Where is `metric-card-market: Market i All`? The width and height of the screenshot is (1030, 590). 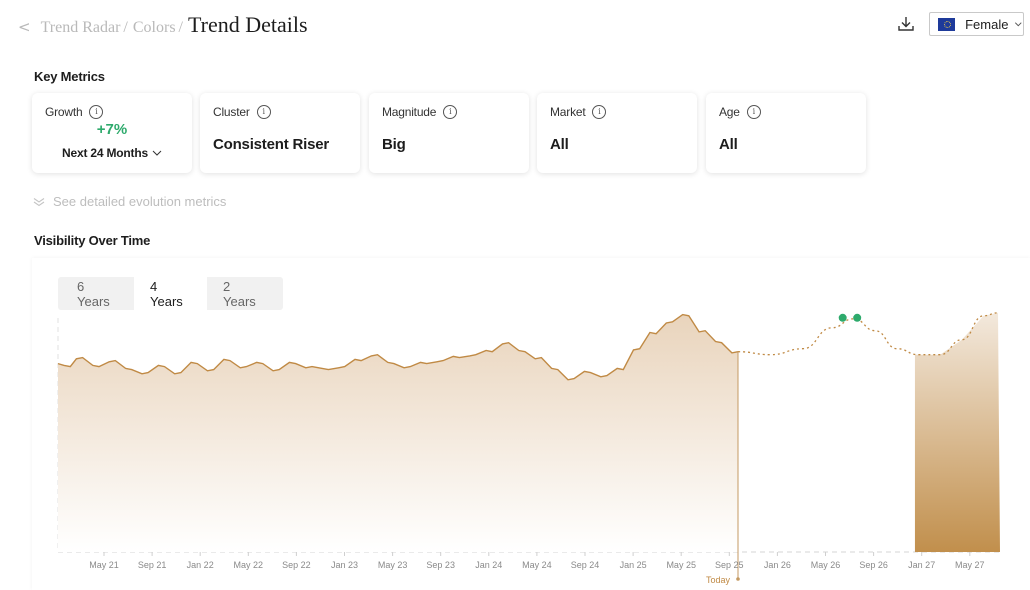 metric-card-market: Market i All is located at coordinates (617, 133).